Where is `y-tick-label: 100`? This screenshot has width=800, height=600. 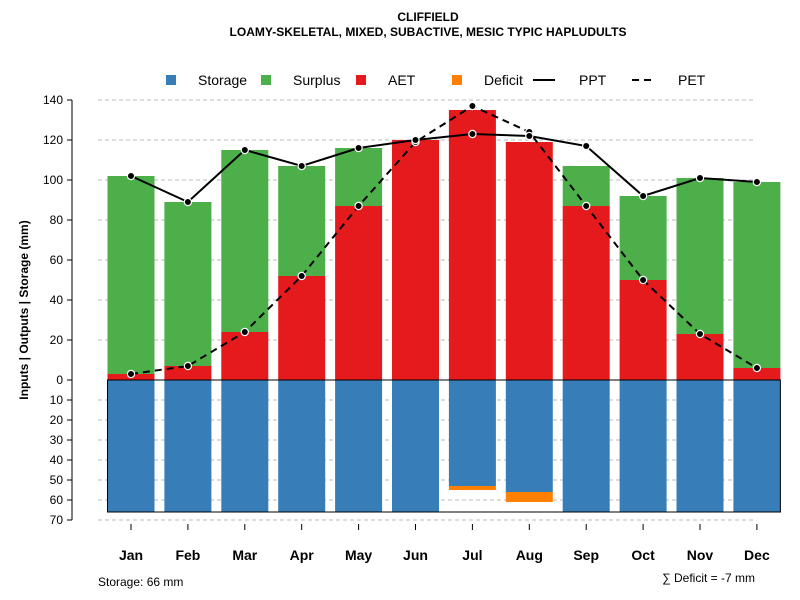 y-tick-label: 100 is located at coordinates (53, 180).